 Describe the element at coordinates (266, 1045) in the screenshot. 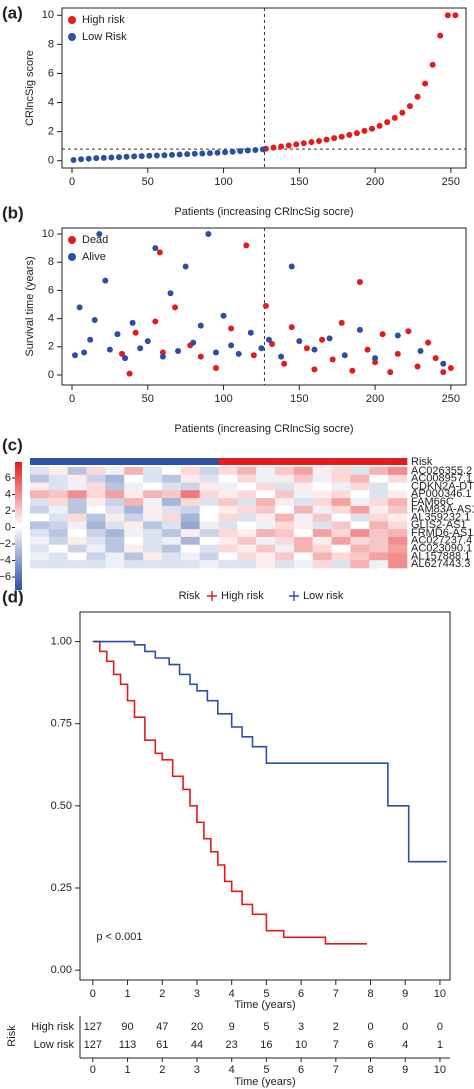

I see `table-value: 16` at that location.